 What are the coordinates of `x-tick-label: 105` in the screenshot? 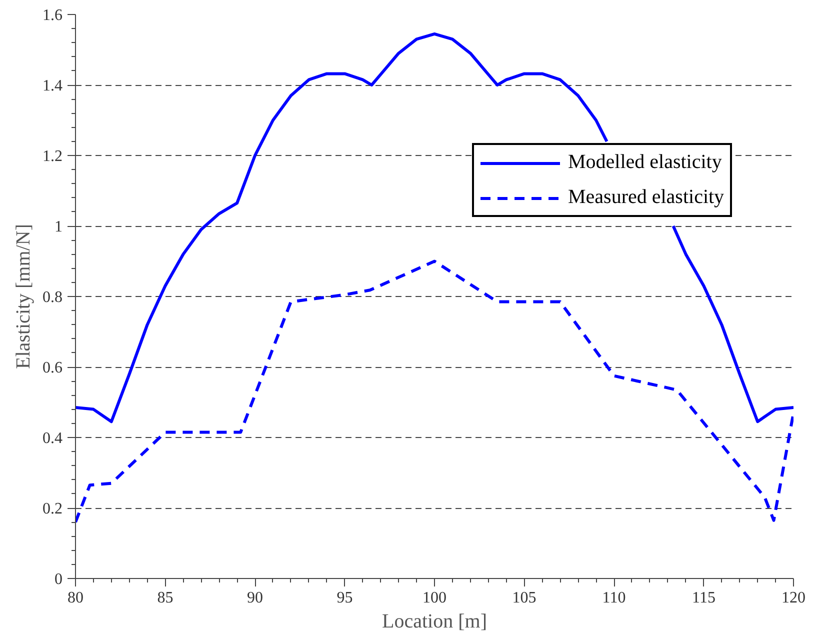 It's located at (524, 598).